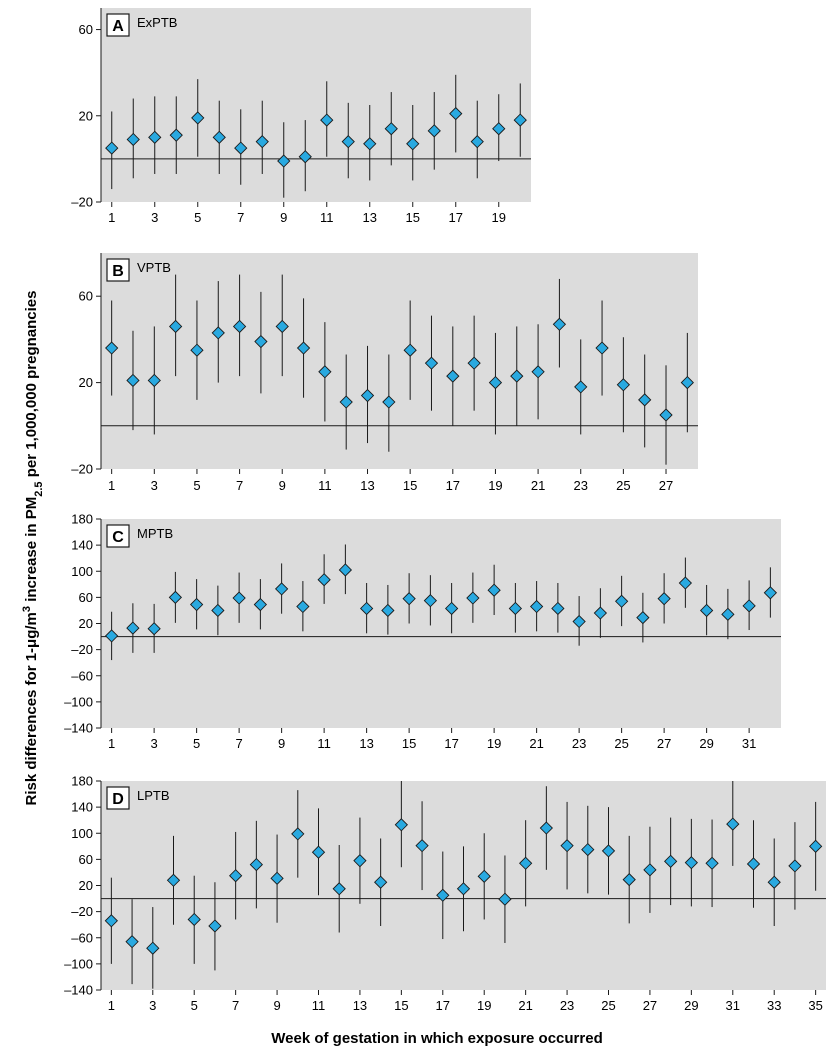 The height and width of the screenshot is (1057, 829). What do you see at coordinates (525, 1005) in the screenshot?
I see `x-tick-label: 21` at bounding box center [525, 1005].